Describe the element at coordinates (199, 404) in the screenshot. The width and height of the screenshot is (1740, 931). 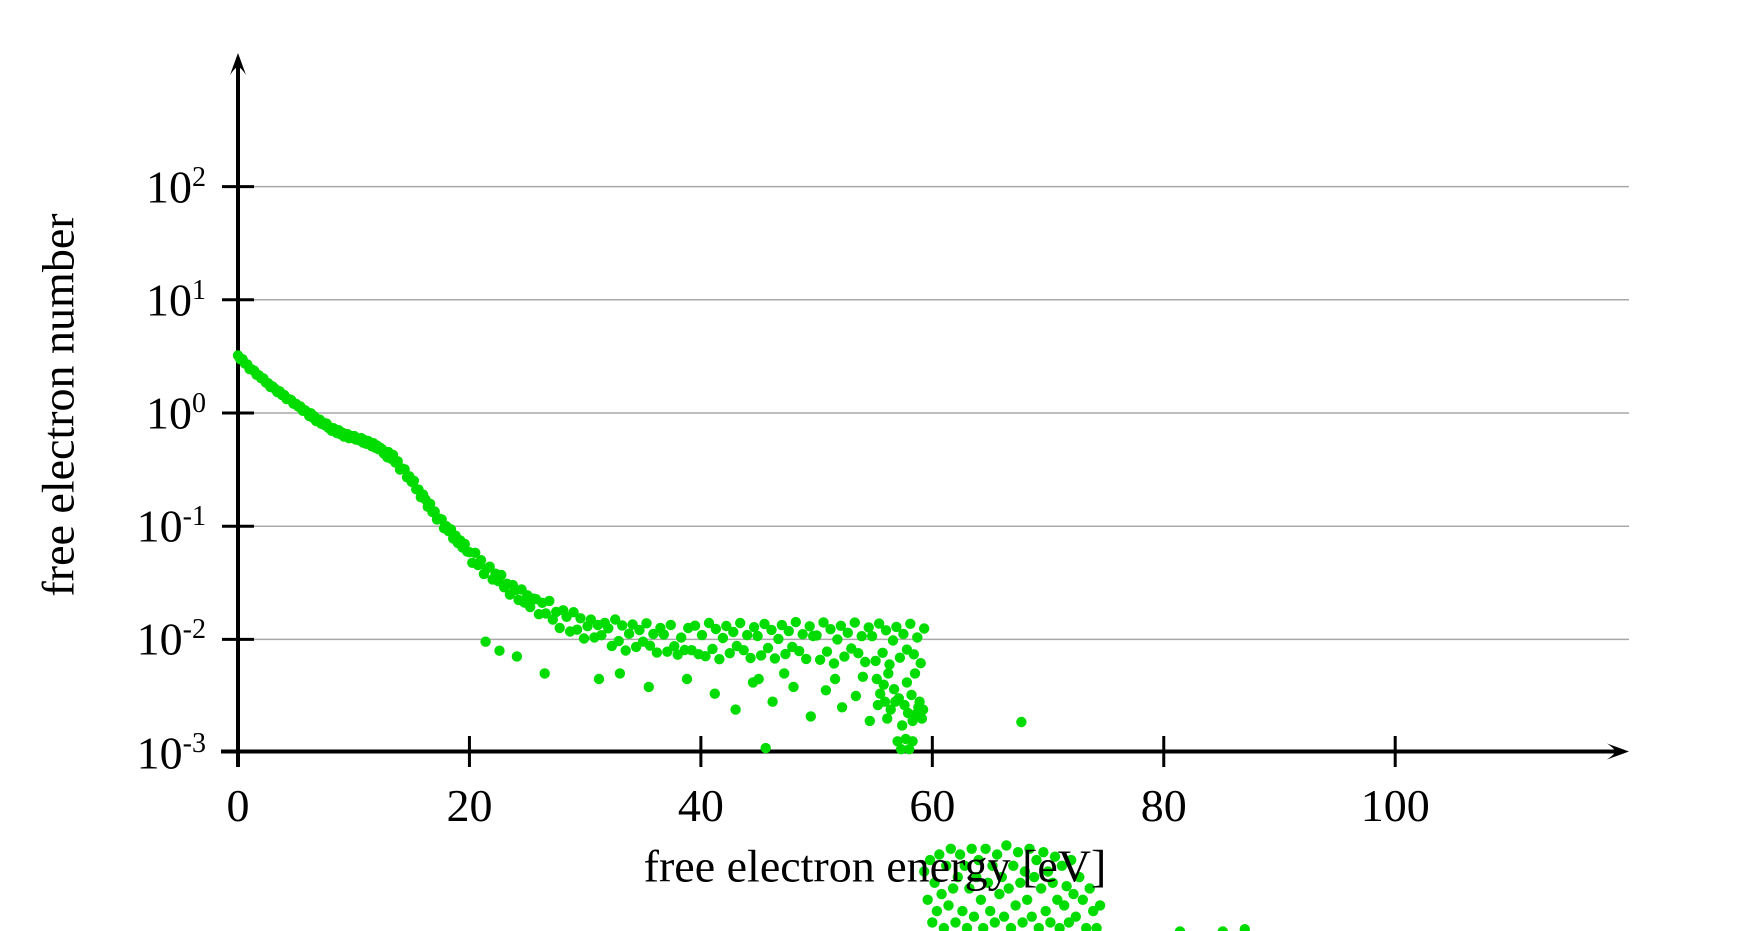
I see `y-tick-exponent: 0` at that location.